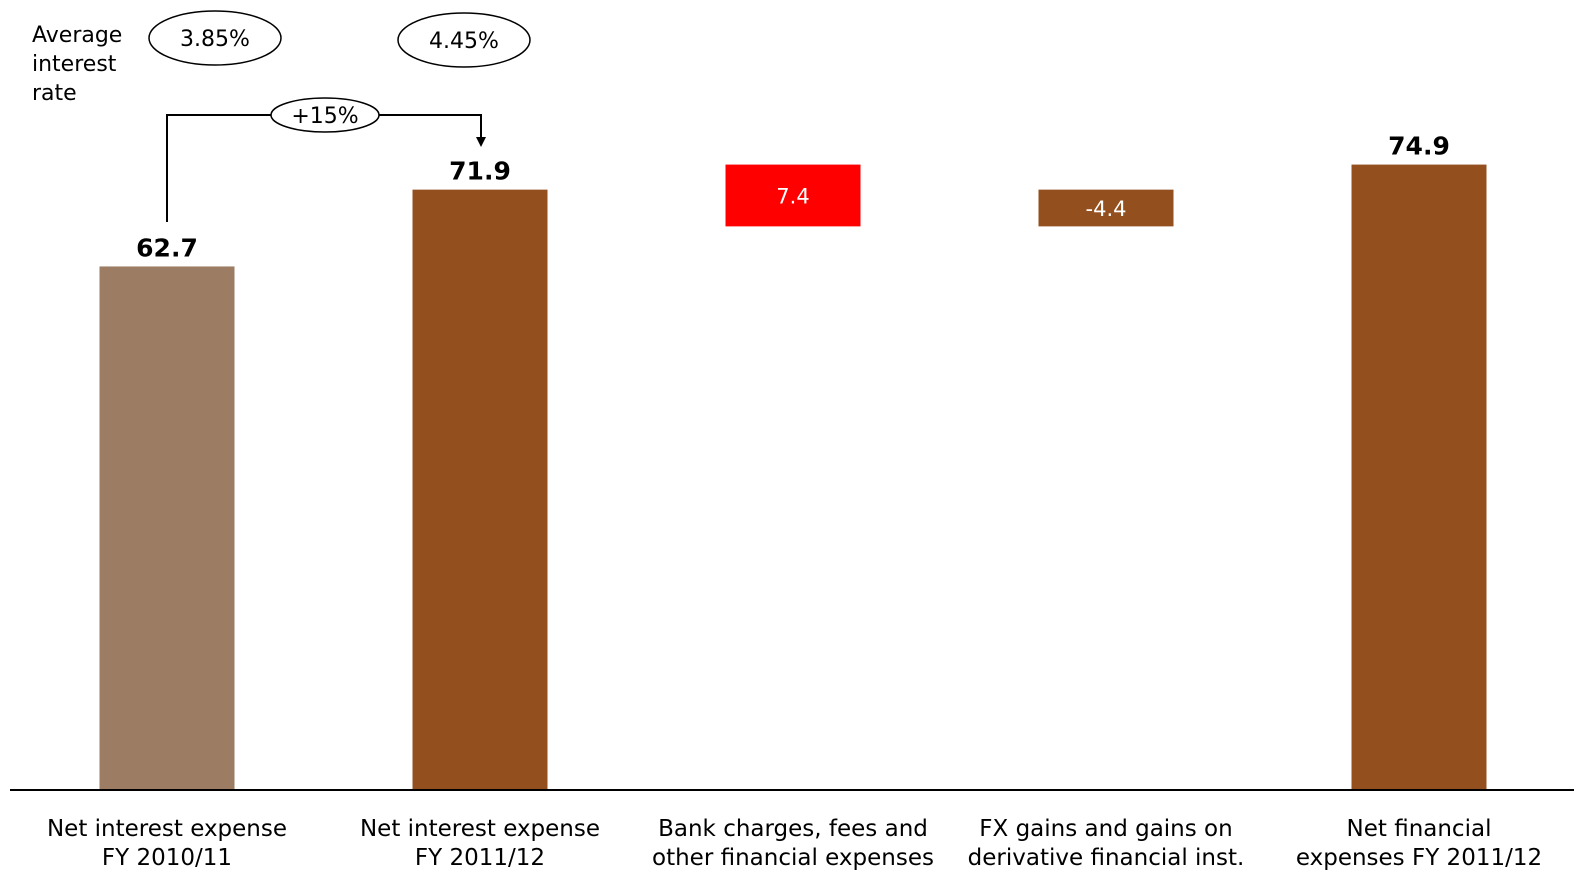  I want to click on growth-text: +15%, so click(324, 116).